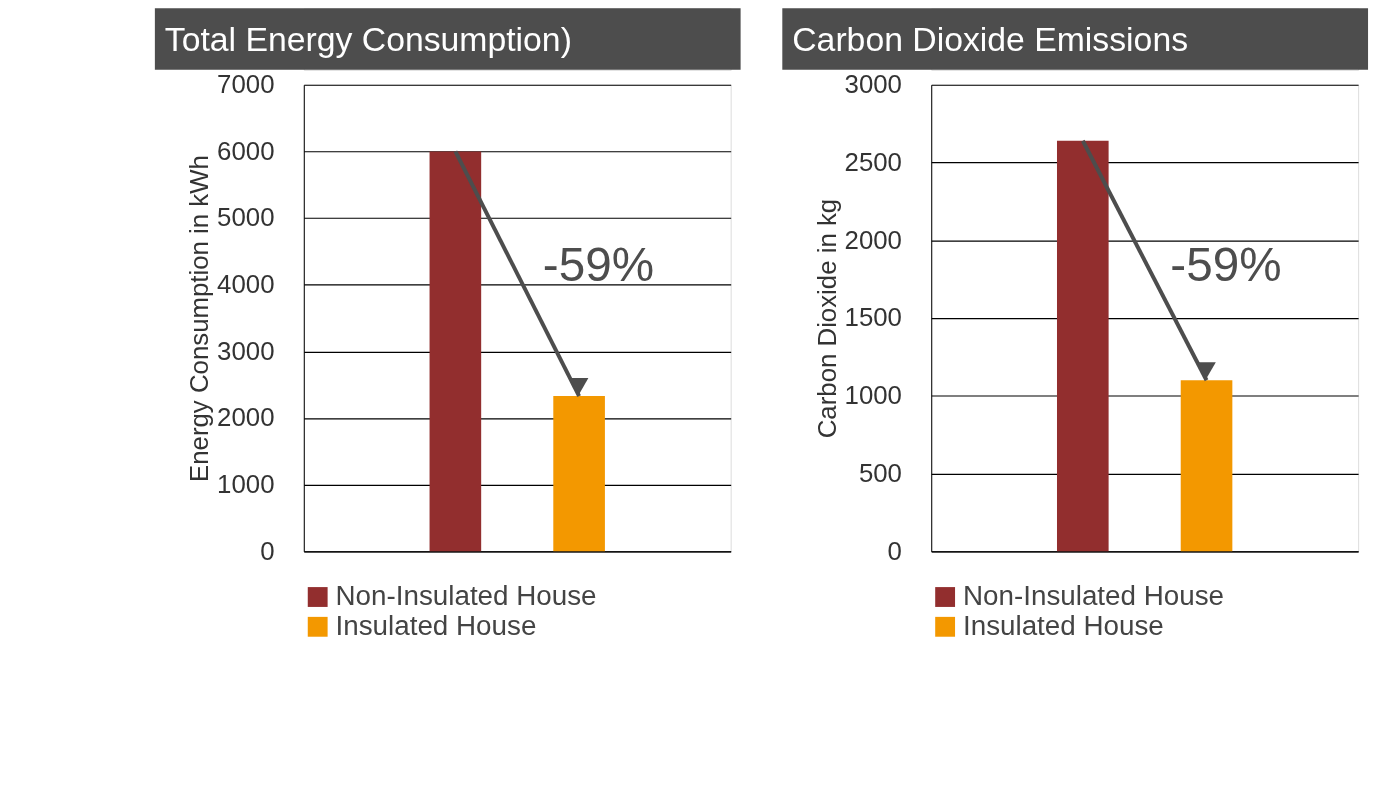 The width and height of the screenshot is (1374, 806). What do you see at coordinates (826, 318) in the screenshot?
I see `y-axis-title: Carbon Dioxide in kg` at bounding box center [826, 318].